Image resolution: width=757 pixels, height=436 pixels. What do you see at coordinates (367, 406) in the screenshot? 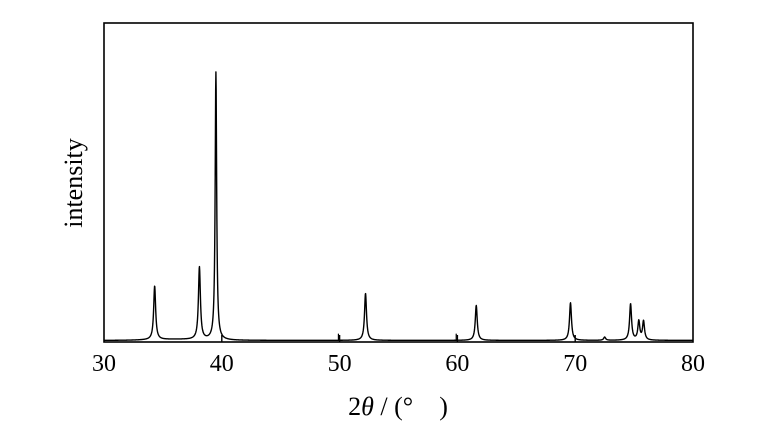
I see `x-axis-label-theta: θ` at bounding box center [367, 406].